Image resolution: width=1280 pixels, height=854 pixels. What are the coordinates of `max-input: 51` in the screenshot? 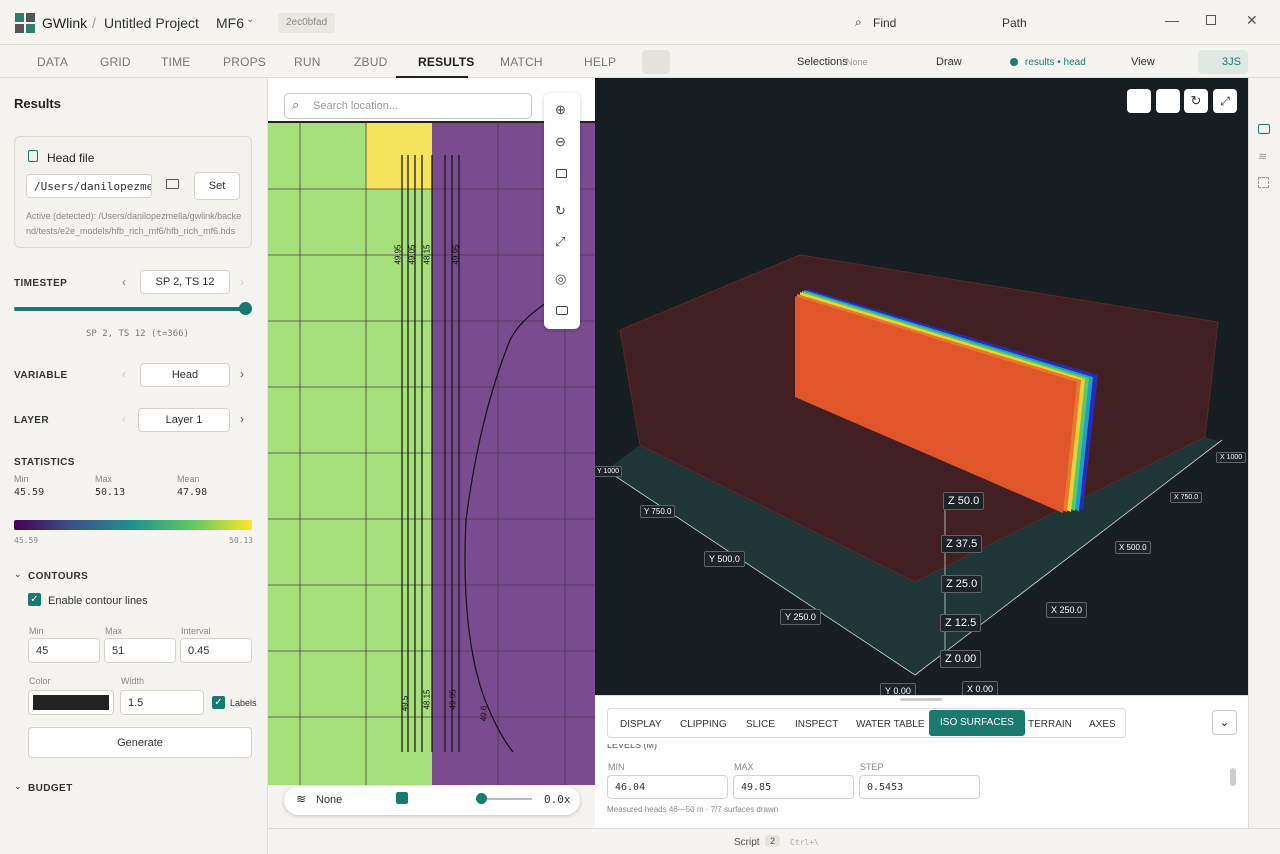 It's located at (140, 650).